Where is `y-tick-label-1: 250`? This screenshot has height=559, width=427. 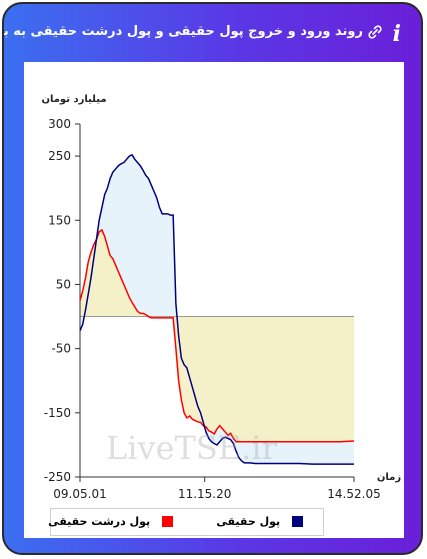 y-tick-label-1: 250 is located at coordinates (59, 156).